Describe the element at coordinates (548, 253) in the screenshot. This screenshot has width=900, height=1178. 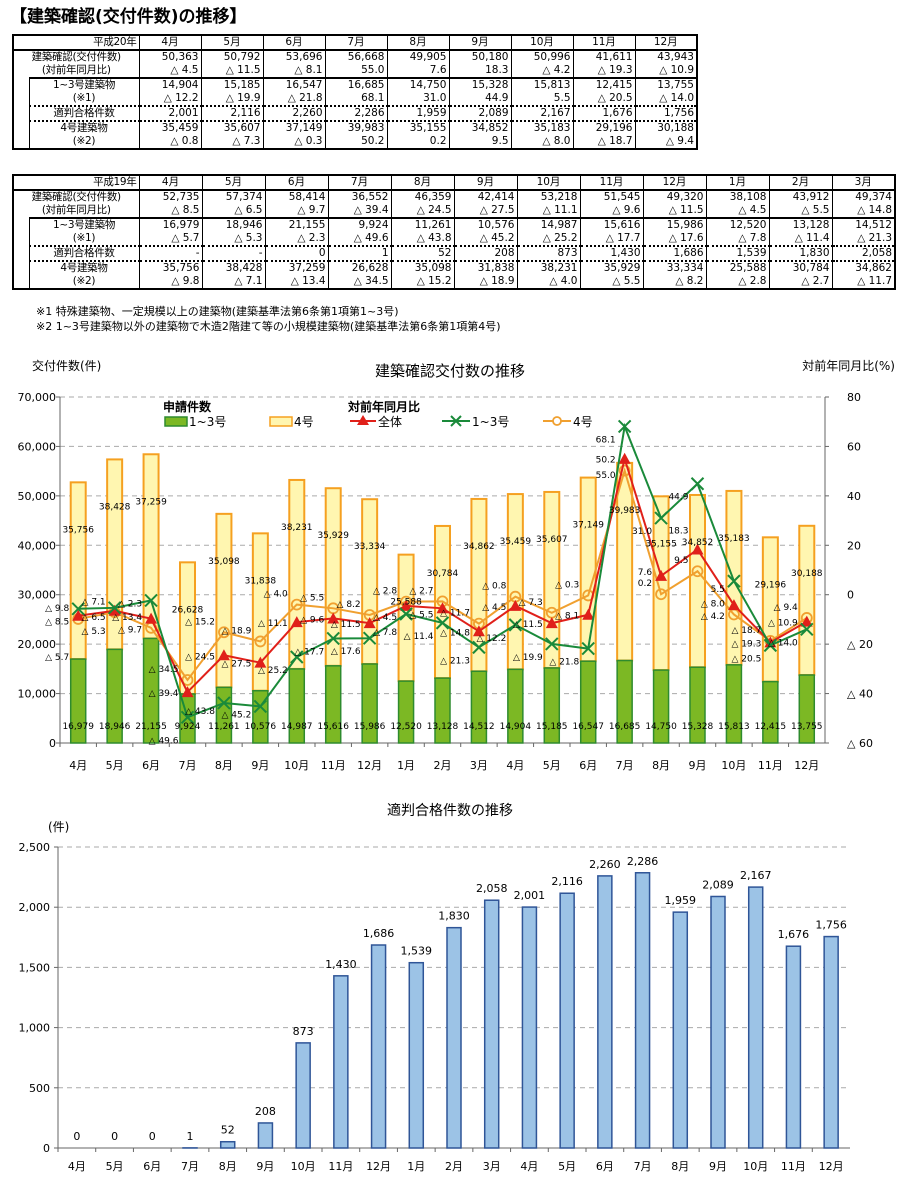
I see `cell: 873` at that location.